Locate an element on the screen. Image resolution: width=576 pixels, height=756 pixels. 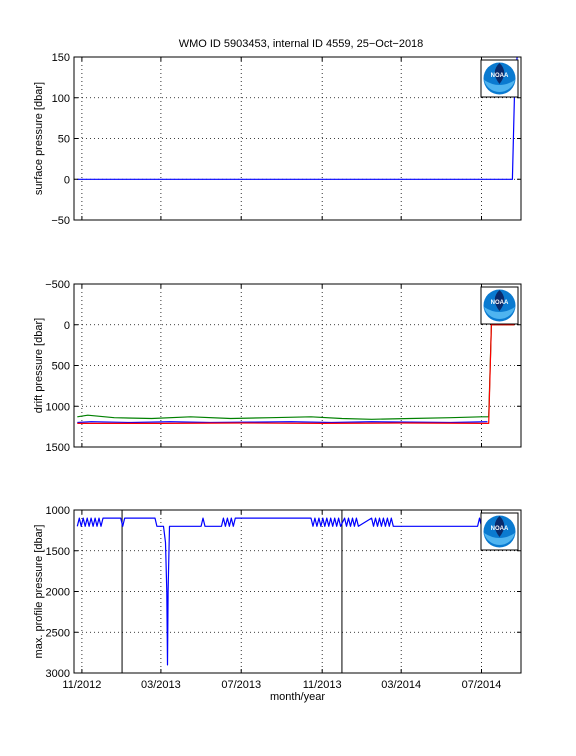
y-tick-label: 3000 is located at coordinates (58, 674).